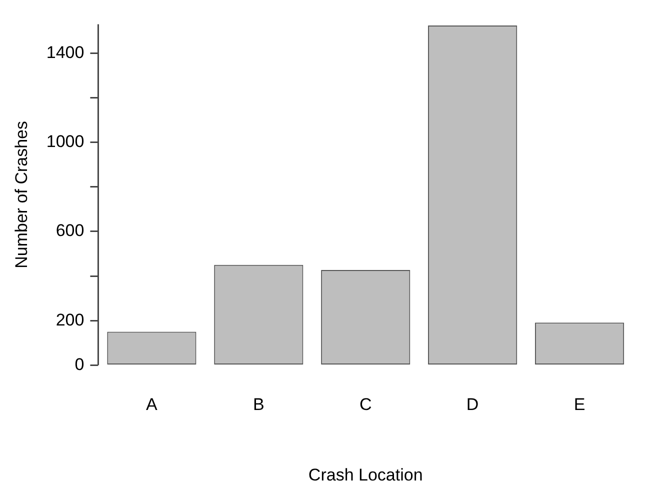 This screenshot has height=498, width=645. I want to click on x-tick-label: B, so click(258, 404).